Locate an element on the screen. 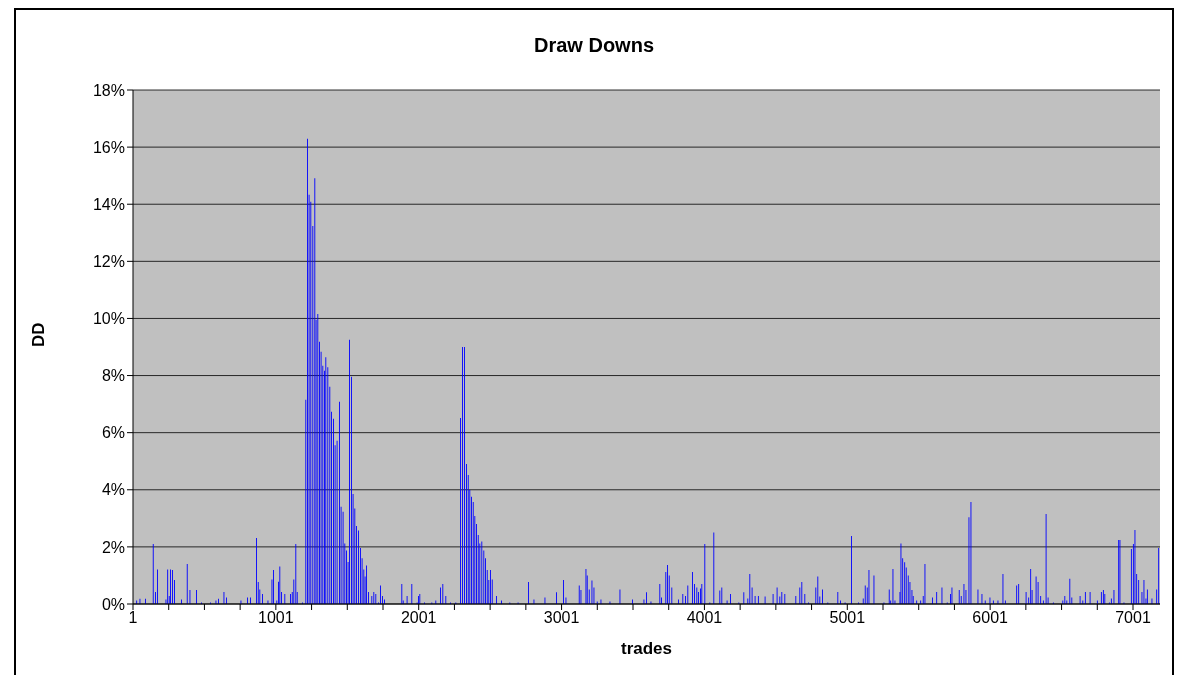  y-tick-label: 8% is located at coordinates (113, 376).